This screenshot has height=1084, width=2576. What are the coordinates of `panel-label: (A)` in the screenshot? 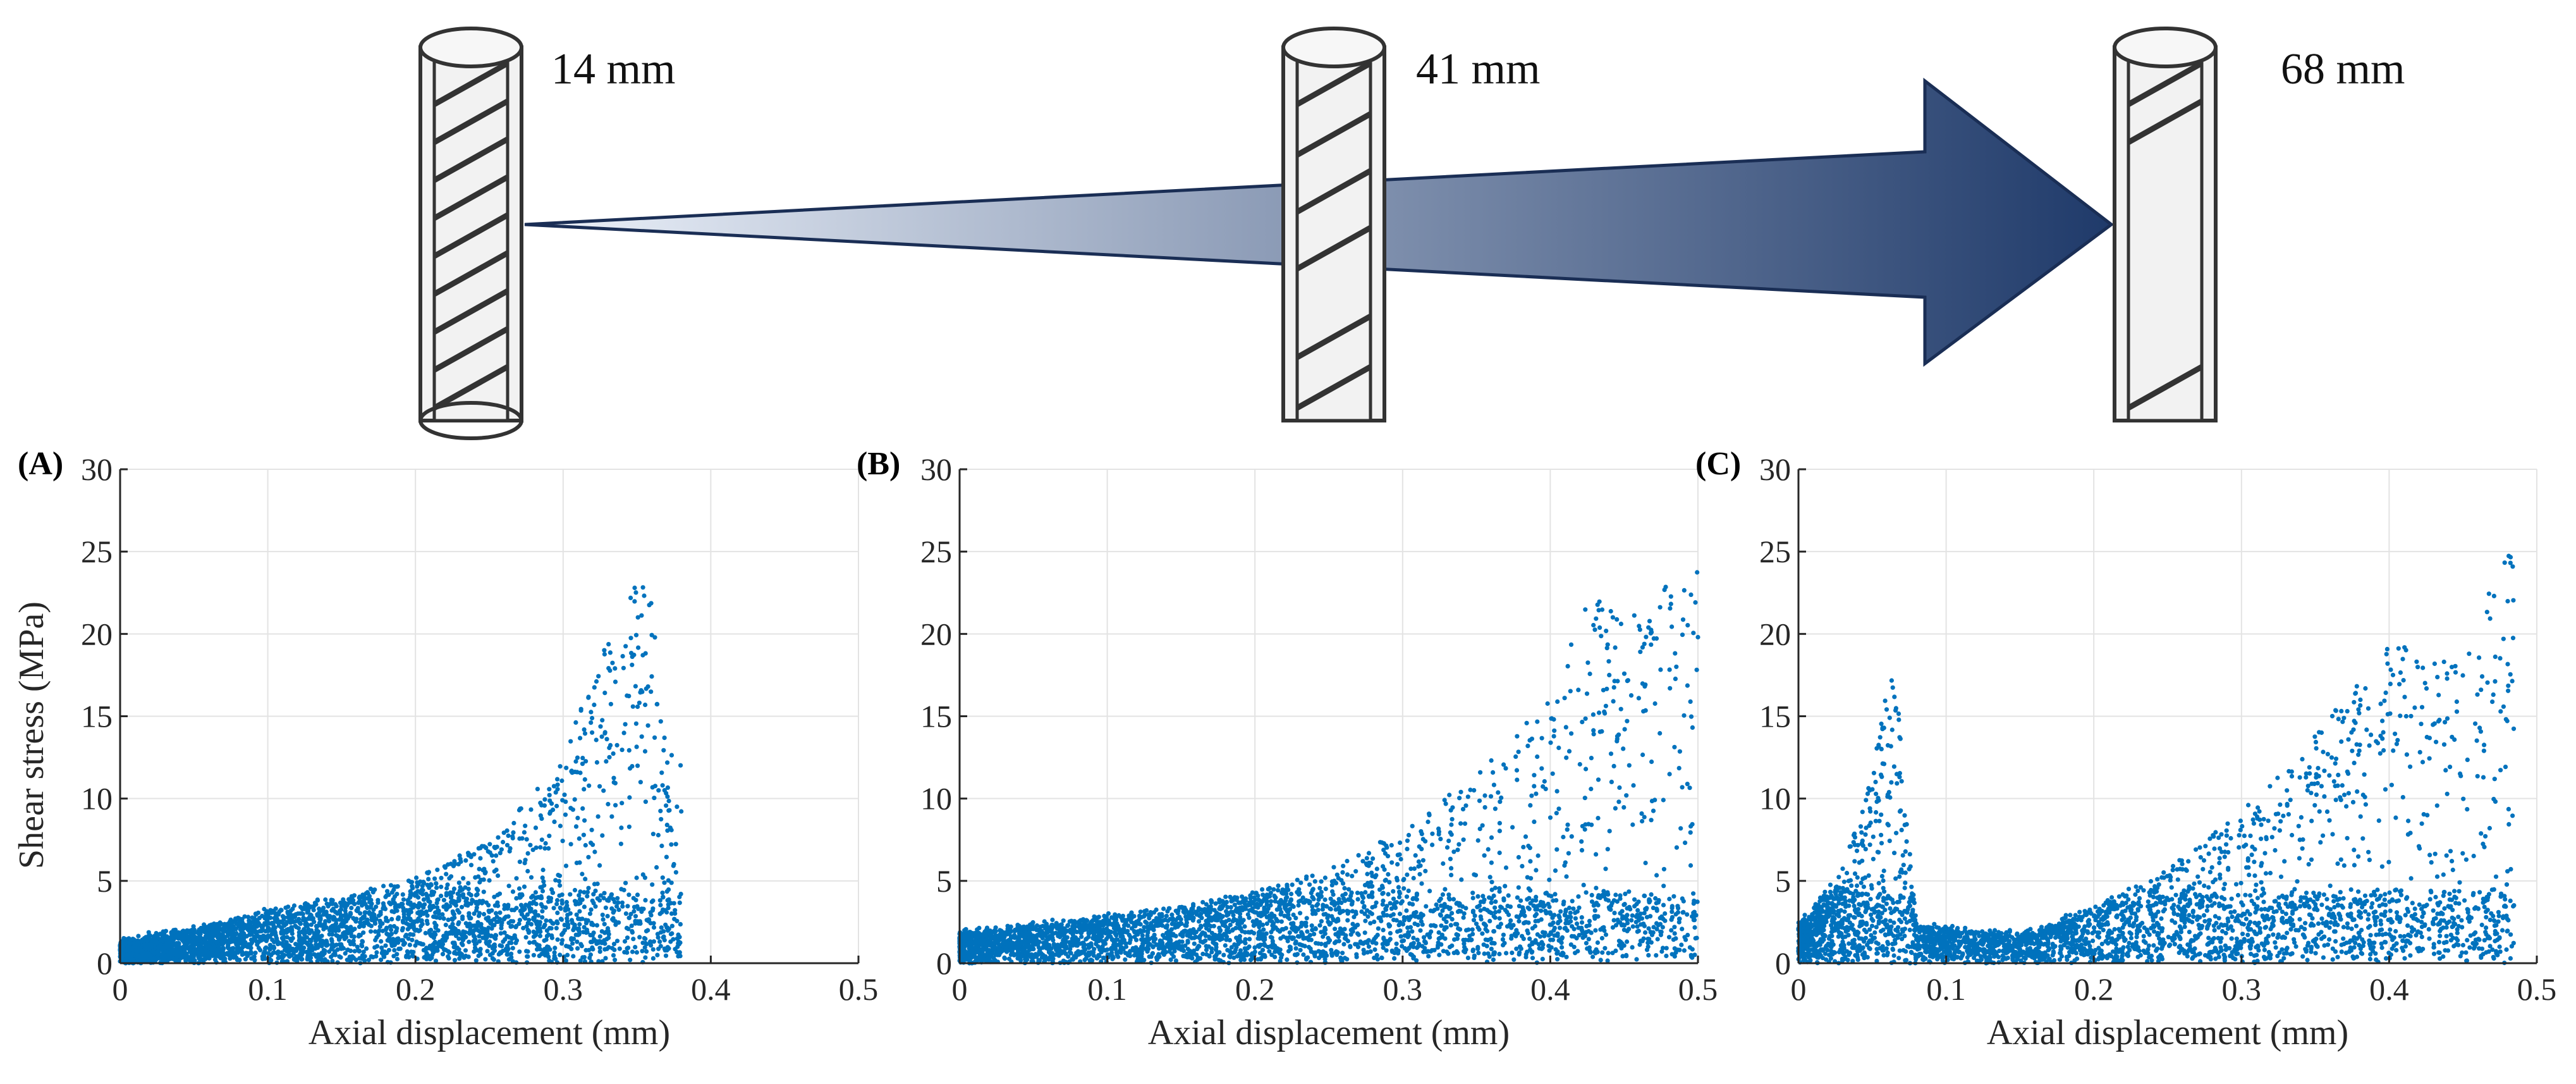 It's located at (40, 464).